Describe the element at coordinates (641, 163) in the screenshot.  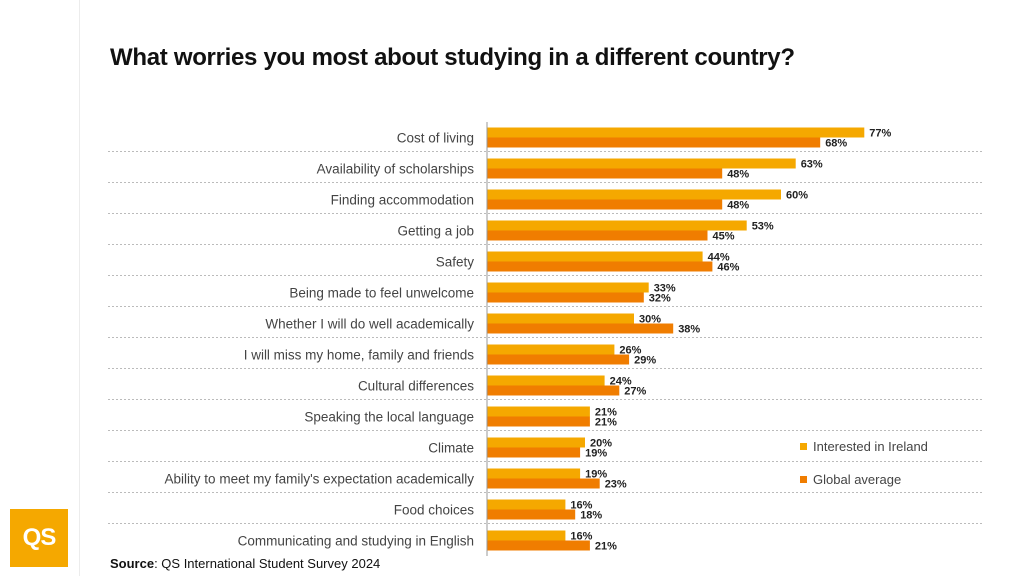
I see `bar-interested-in-ireland-availability-of-scholarships` at that location.